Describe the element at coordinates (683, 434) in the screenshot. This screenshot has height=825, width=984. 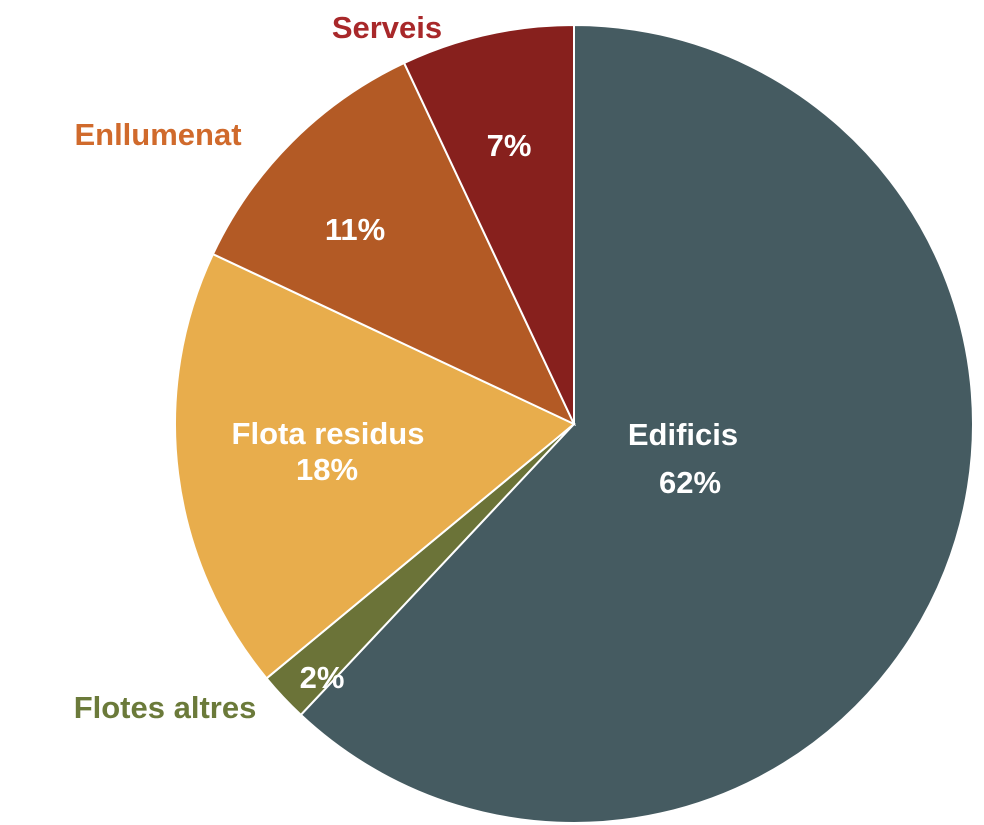
I see `label-edificis: Edificis` at that location.